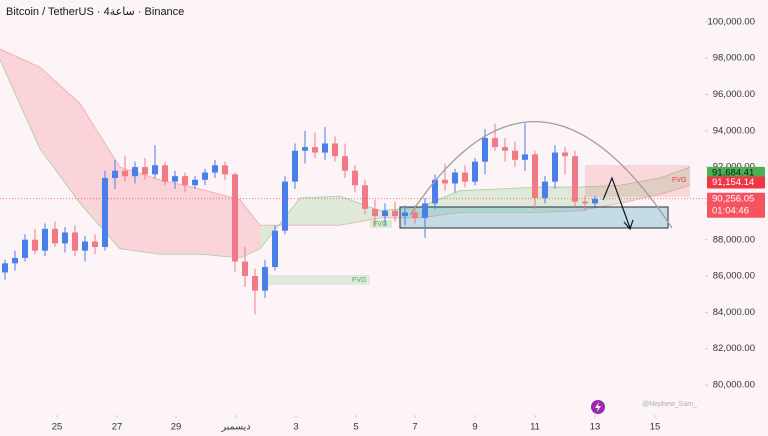  What do you see at coordinates (734, 94) in the screenshot?
I see `y-tick-label: 96,000.00` at bounding box center [734, 94].